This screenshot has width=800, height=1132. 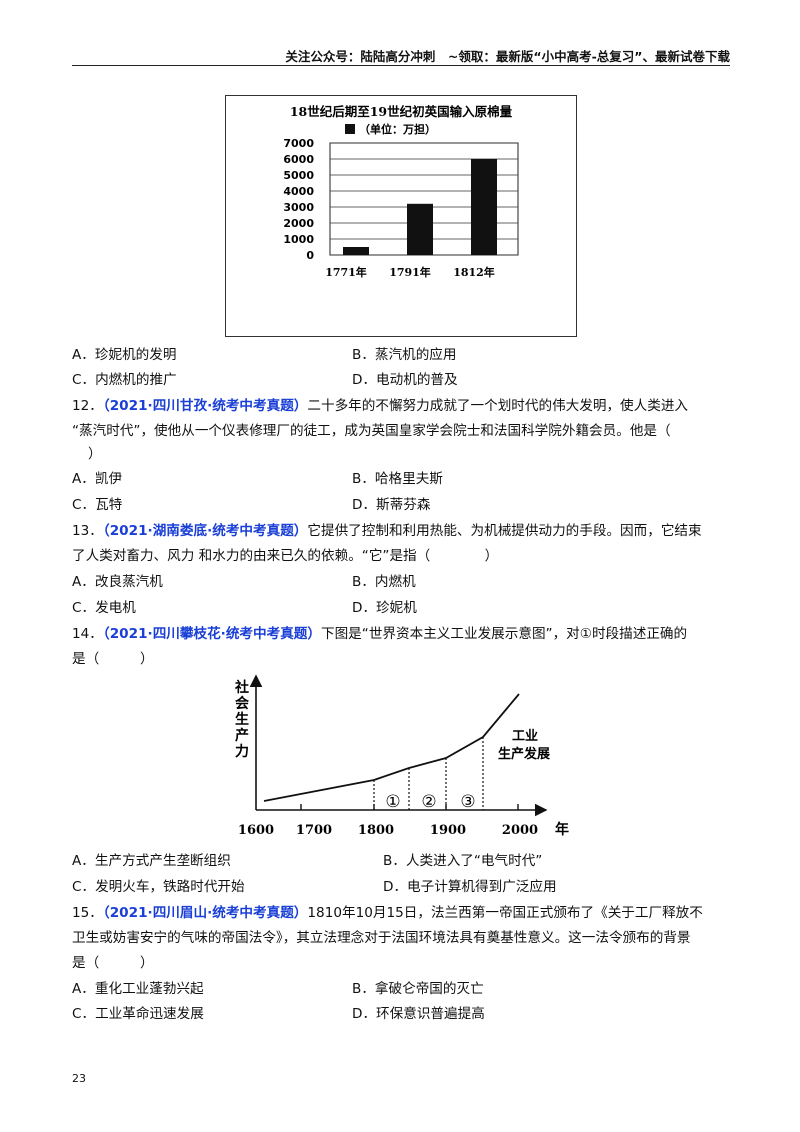 I want to click on q13-option-d: D．珍妮机, so click(x=384, y=608).